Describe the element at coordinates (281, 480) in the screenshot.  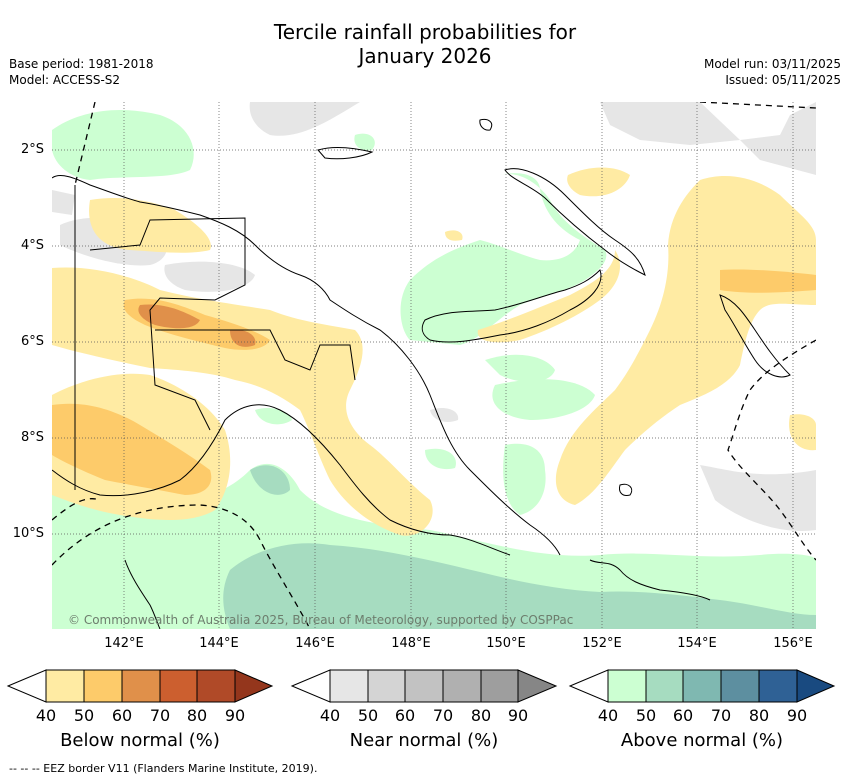
I see `new-guinea-south-coast` at that location.